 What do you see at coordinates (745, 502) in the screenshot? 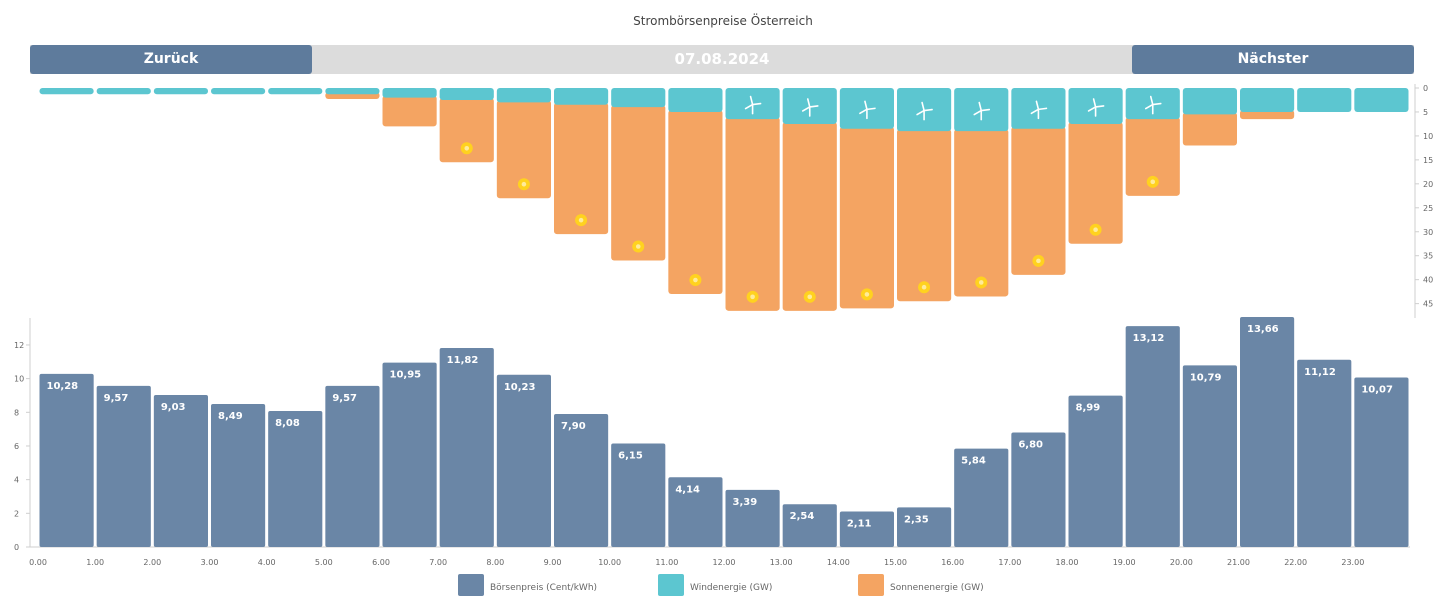
I see `price-data-label: 3,39` at bounding box center [745, 502].